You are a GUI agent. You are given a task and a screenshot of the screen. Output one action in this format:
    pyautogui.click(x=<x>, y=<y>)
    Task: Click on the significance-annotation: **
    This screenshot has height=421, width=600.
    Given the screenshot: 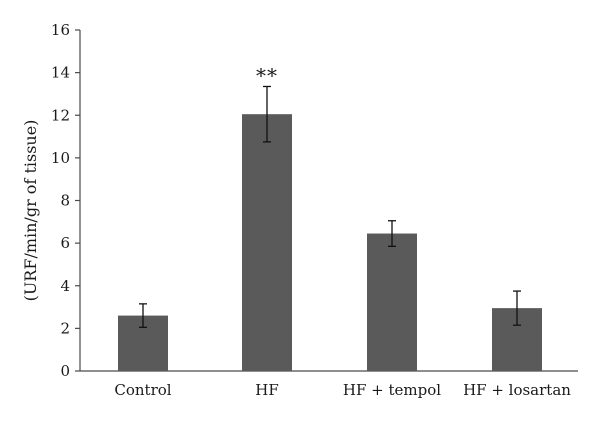 What is the action you would take?
    pyautogui.click(x=267, y=75)
    